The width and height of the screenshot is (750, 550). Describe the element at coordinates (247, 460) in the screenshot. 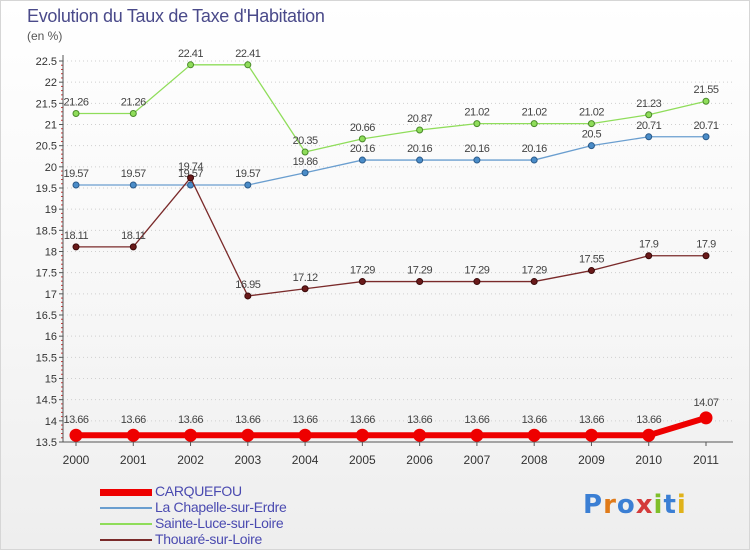

I see `x-tick-label: 2003` at that location.